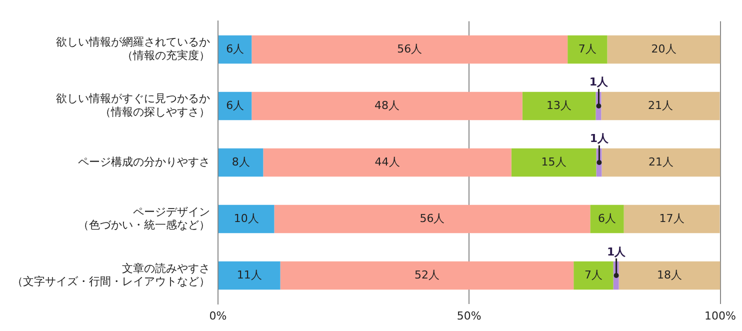  I want to click on annotation: 8人, so click(241, 161).